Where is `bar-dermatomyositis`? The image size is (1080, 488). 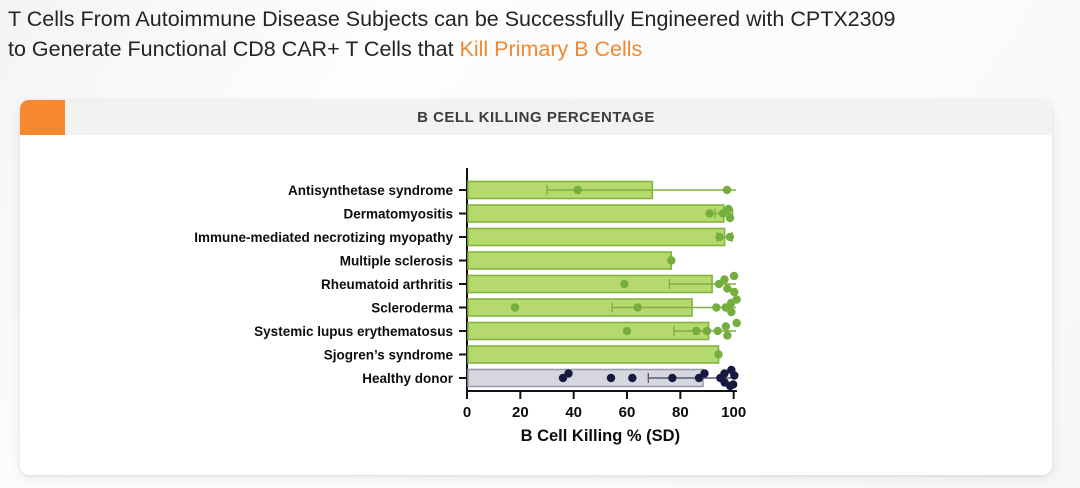 bar-dermatomyositis is located at coordinates (596, 213).